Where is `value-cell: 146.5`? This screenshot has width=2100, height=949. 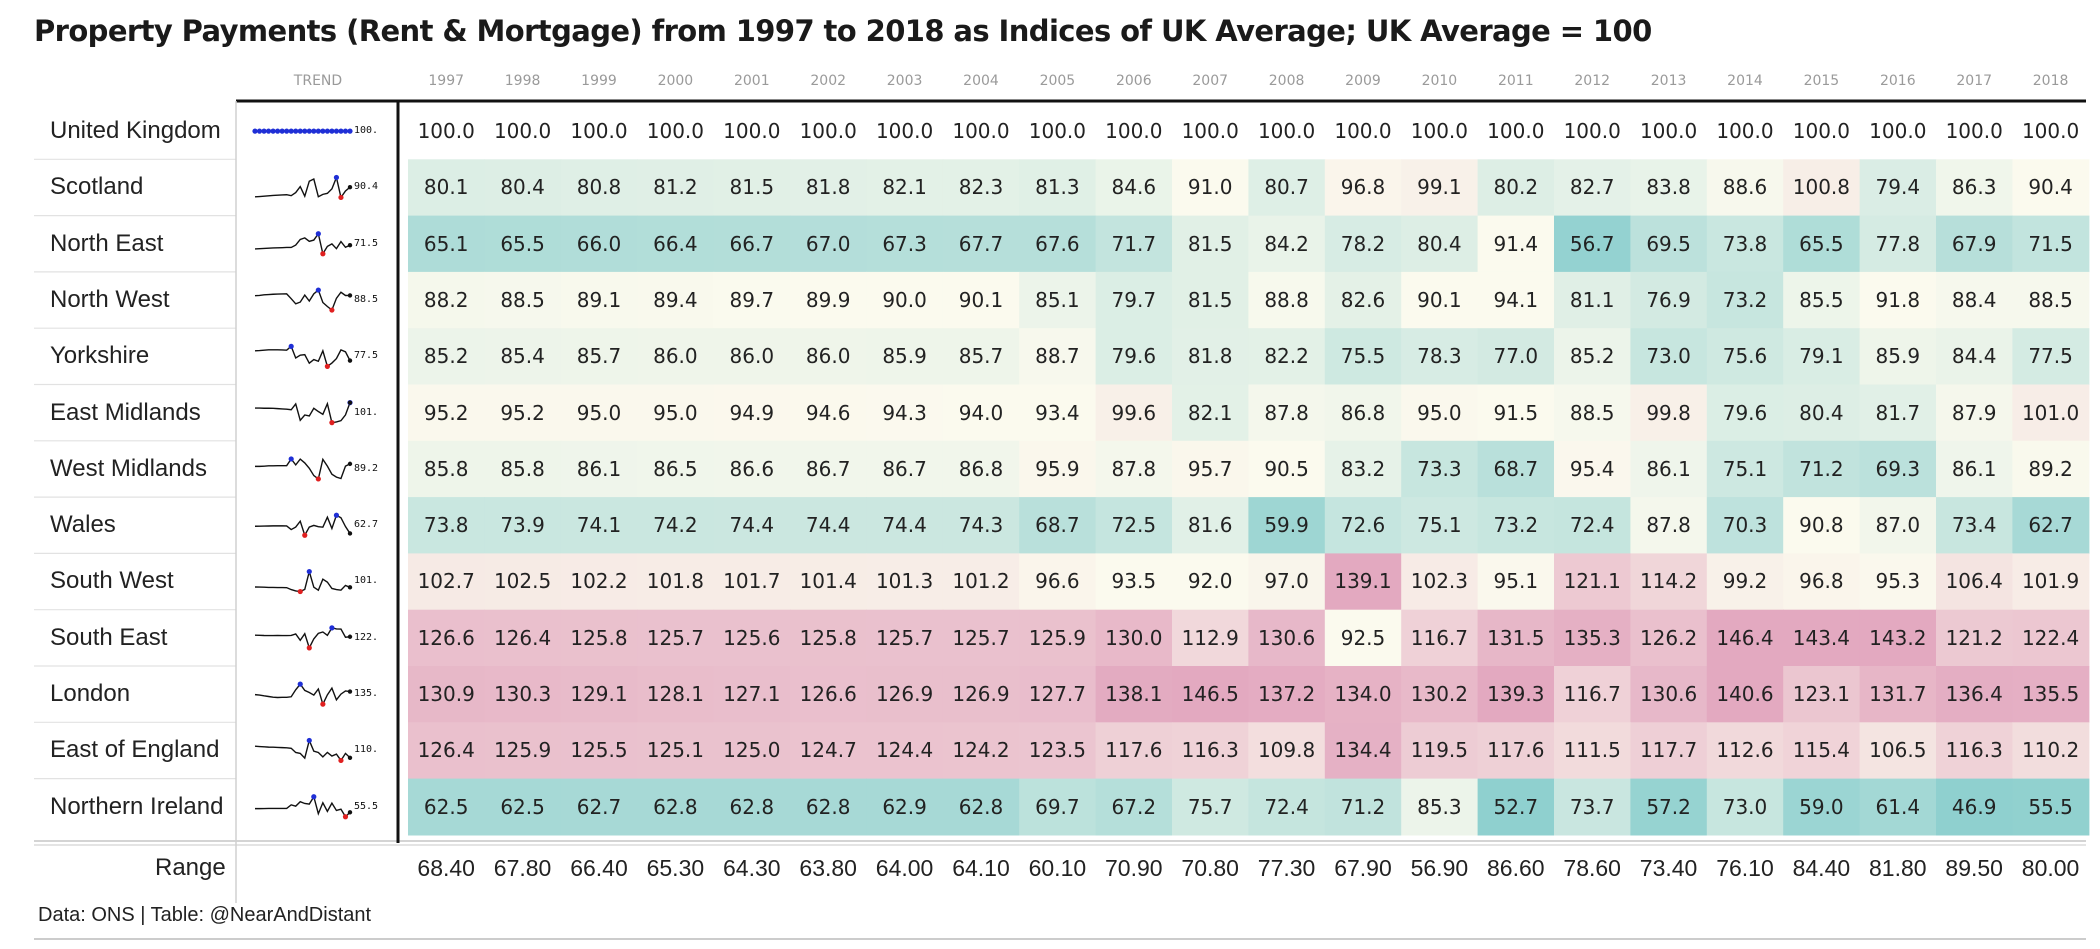
value-cell: 146.5 is located at coordinates (1210, 694).